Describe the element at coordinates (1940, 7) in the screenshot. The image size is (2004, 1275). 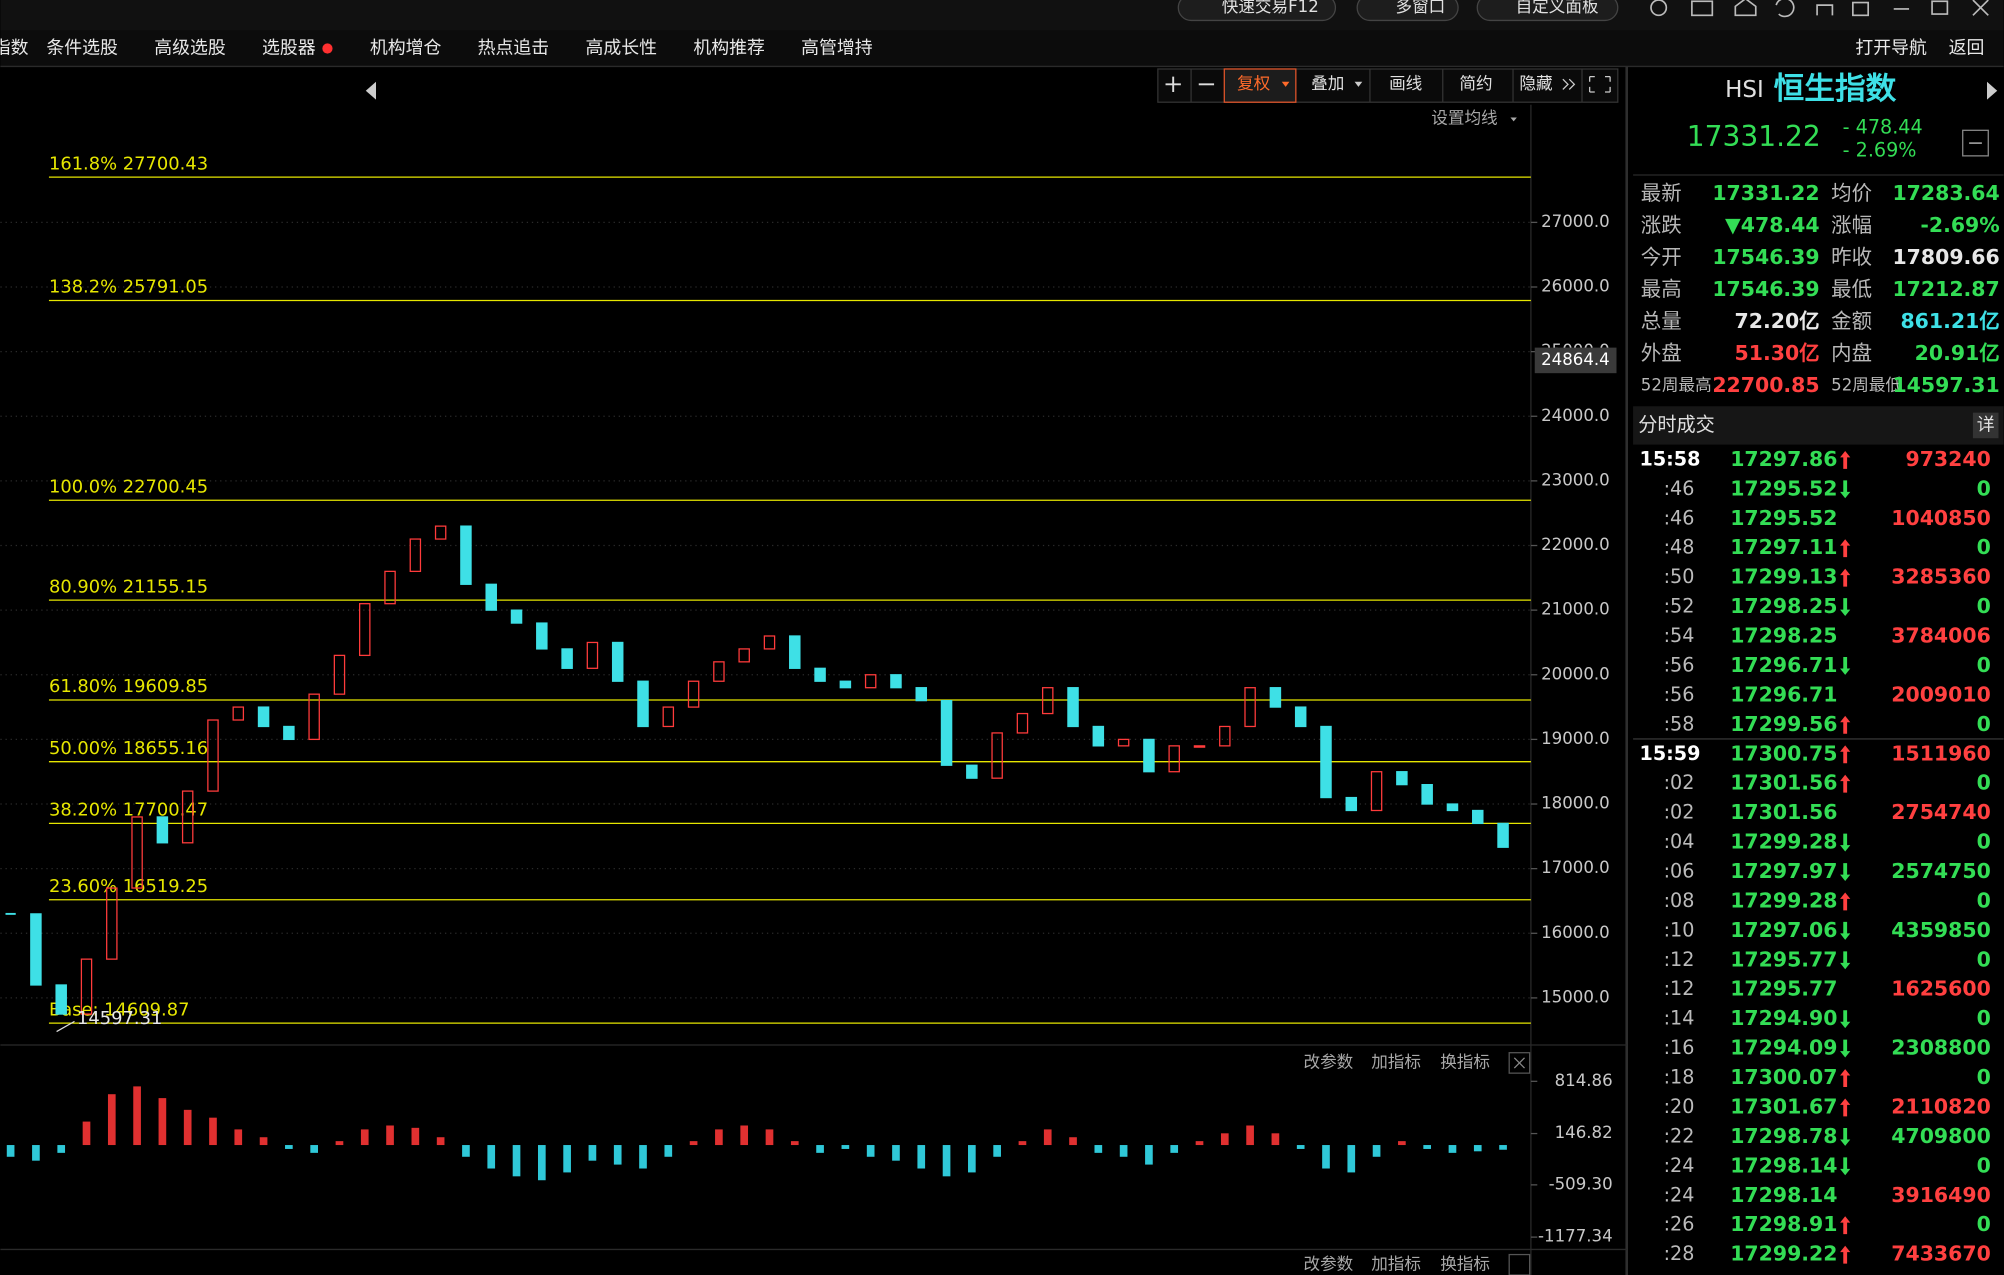
I see `maximize-icon` at that location.